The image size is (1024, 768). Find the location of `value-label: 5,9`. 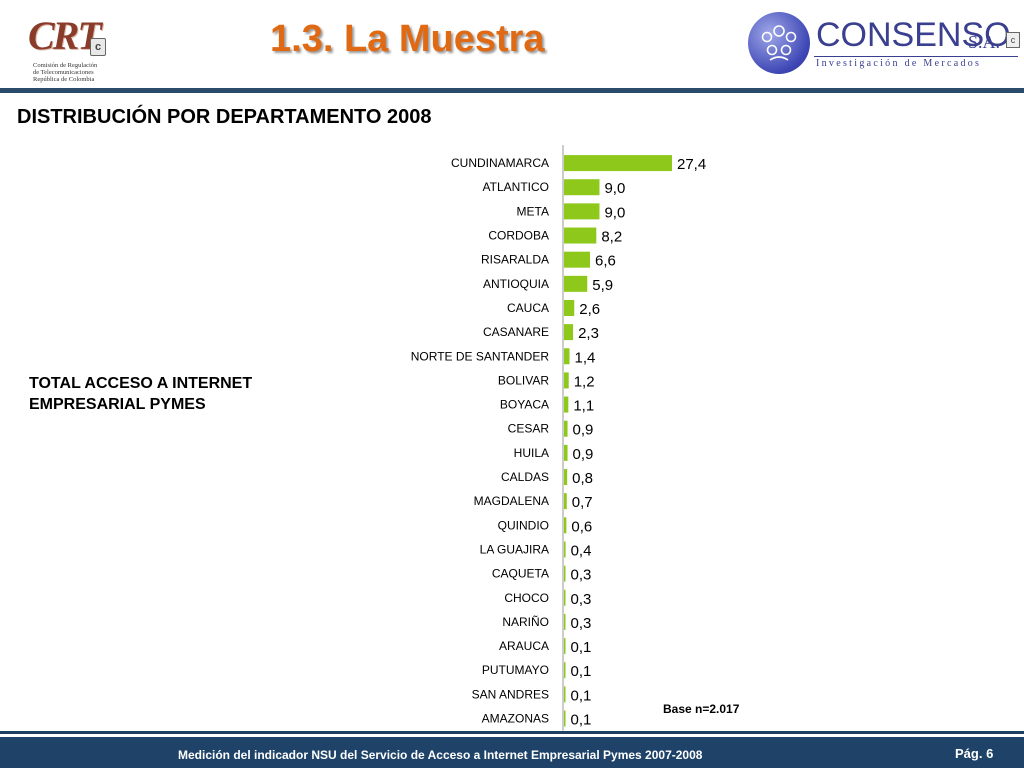

value-label: 5,9 is located at coordinates (602, 285).